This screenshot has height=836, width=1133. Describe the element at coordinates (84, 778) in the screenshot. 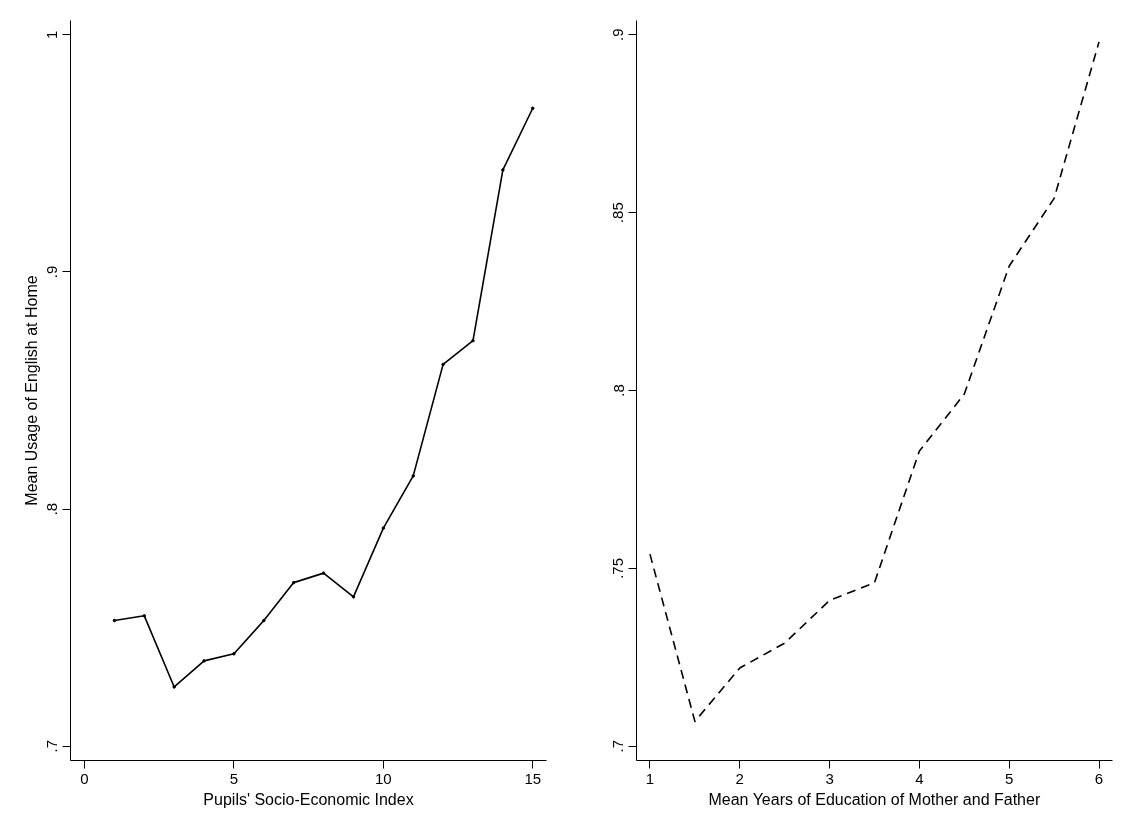

I see `x-tick-label: 0` at that location.